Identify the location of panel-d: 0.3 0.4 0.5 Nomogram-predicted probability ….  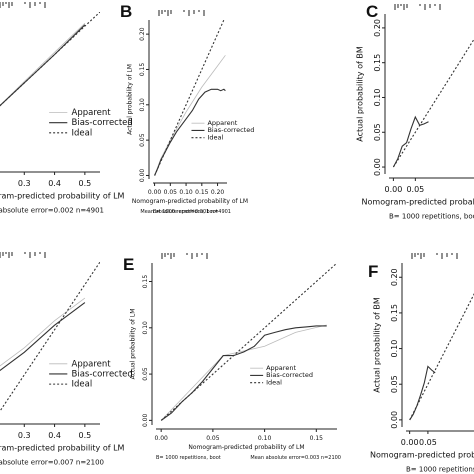
(66, 359).